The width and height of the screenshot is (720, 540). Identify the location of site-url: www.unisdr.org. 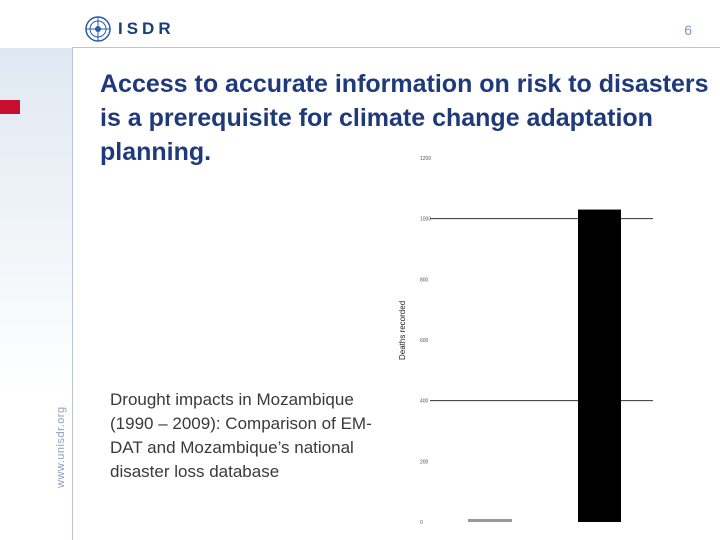
(61, 447).